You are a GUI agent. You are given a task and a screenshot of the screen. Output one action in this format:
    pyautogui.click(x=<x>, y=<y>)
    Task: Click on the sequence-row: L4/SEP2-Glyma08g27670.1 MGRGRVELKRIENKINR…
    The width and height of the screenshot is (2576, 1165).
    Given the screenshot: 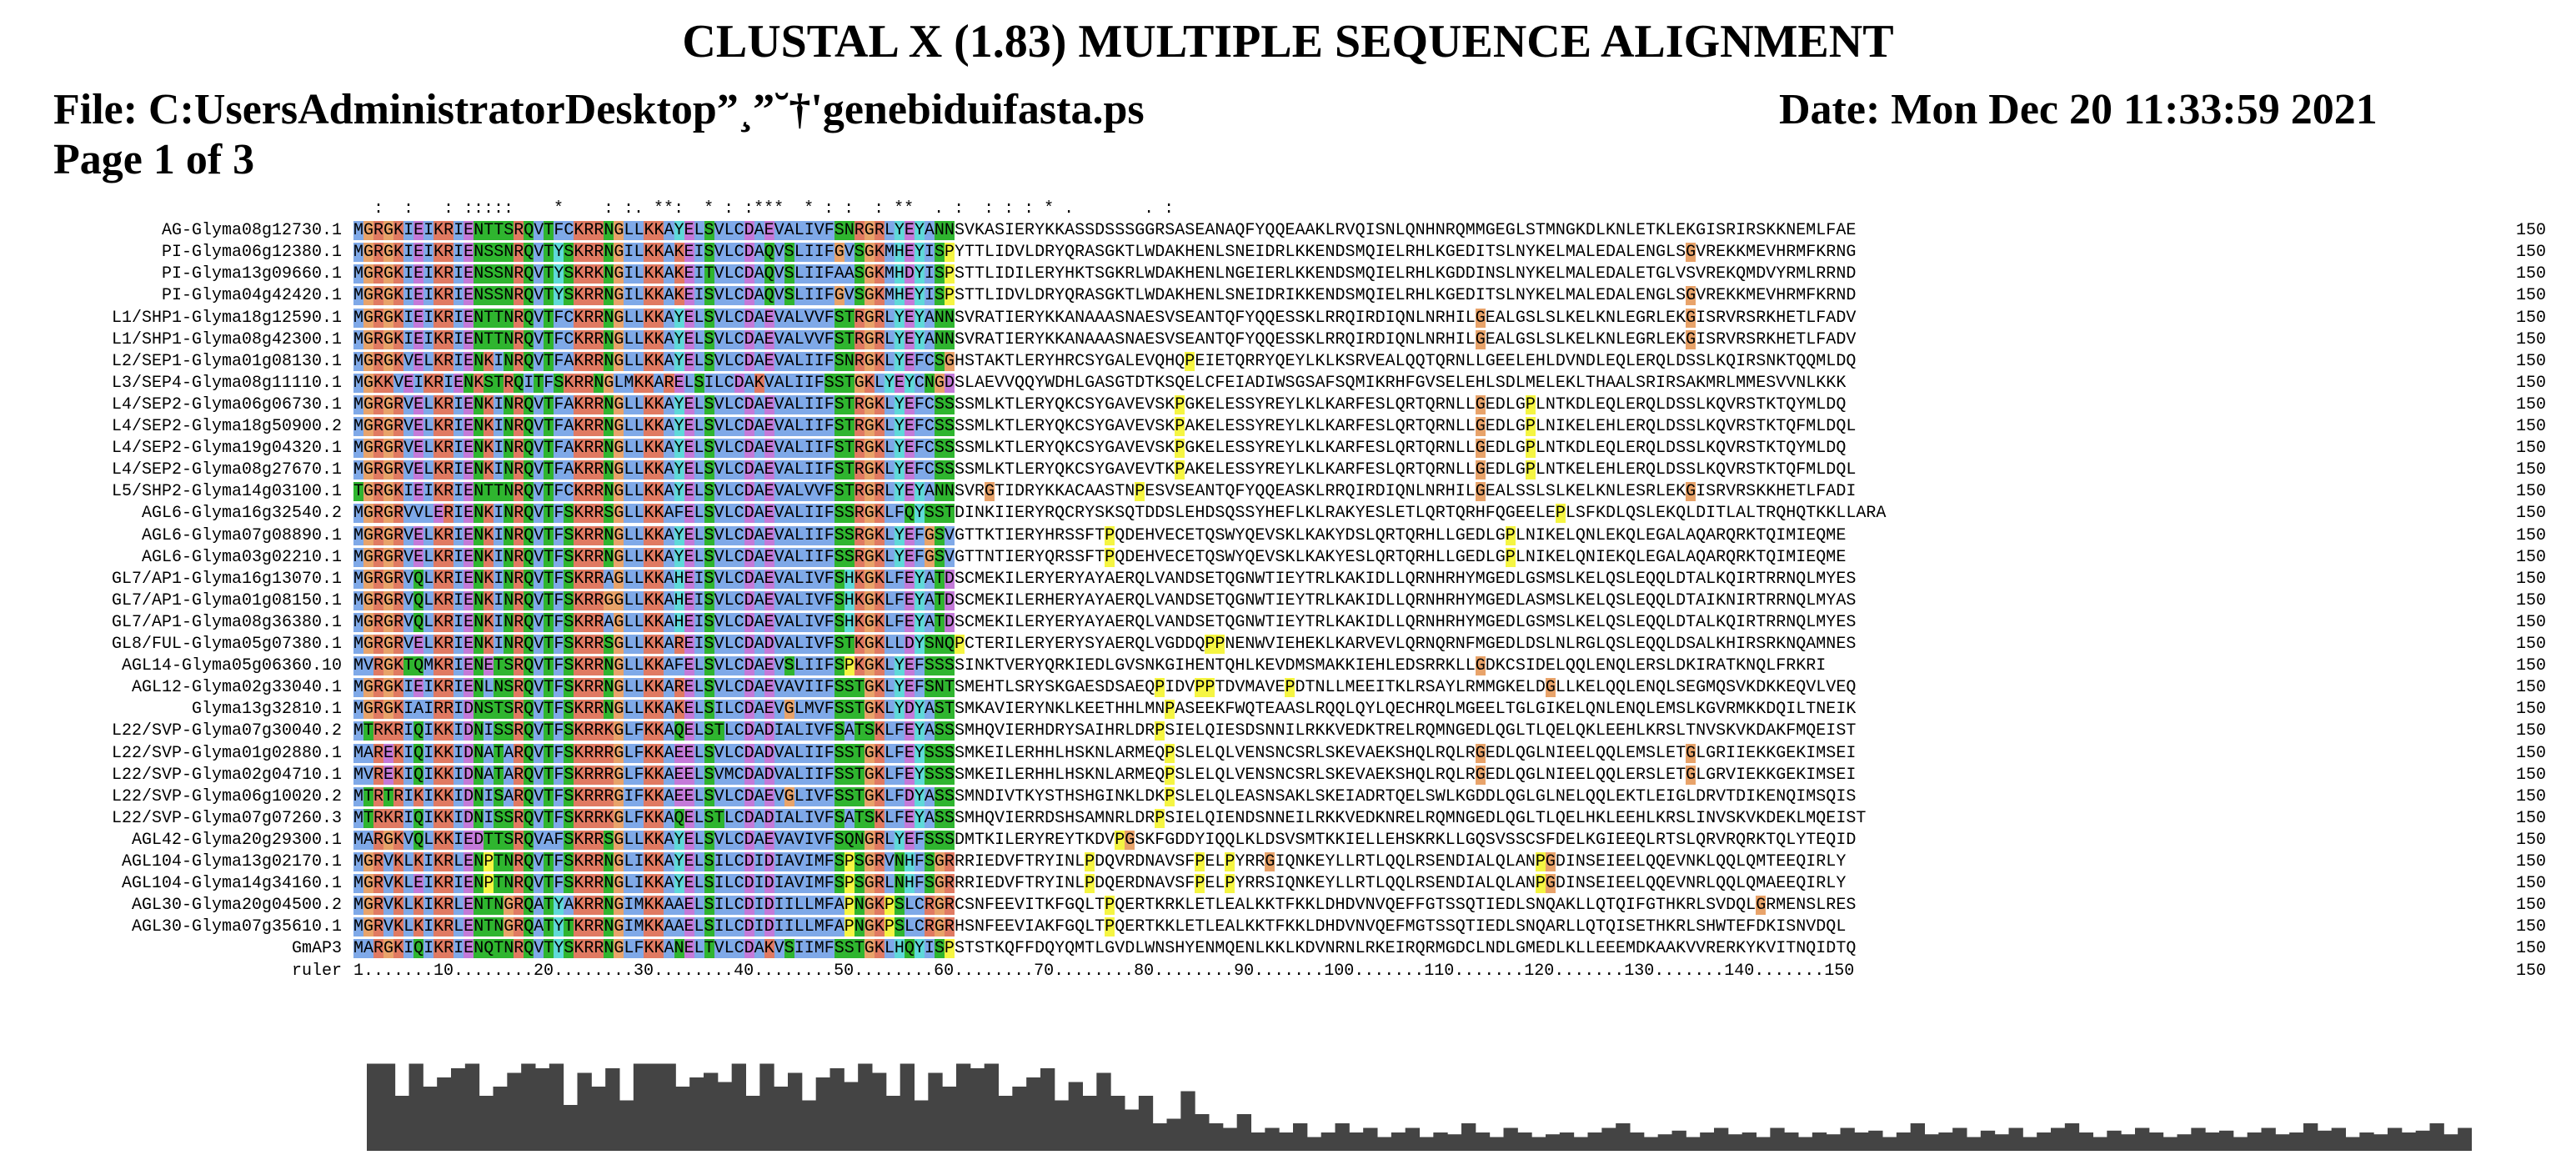 What is the action you would take?
    pyautogui.click(x=1288, y=470)
    